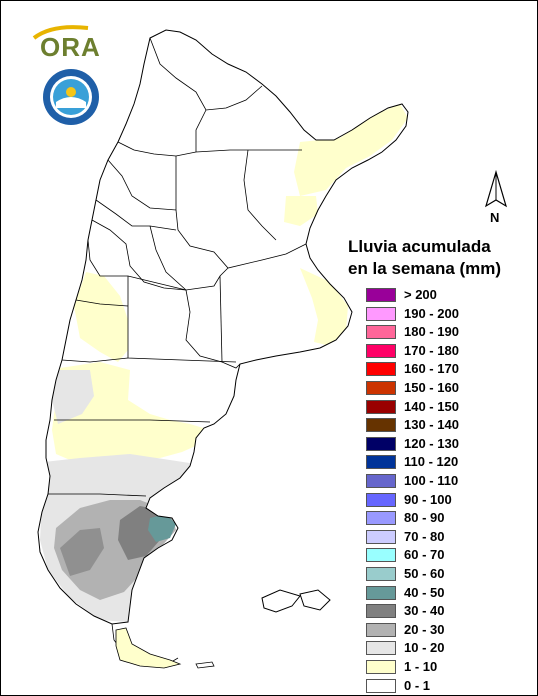  Describe the element at coordinates (324, 307) in the screenshot. I see `zone-1-10-buenos-aires` at that location.